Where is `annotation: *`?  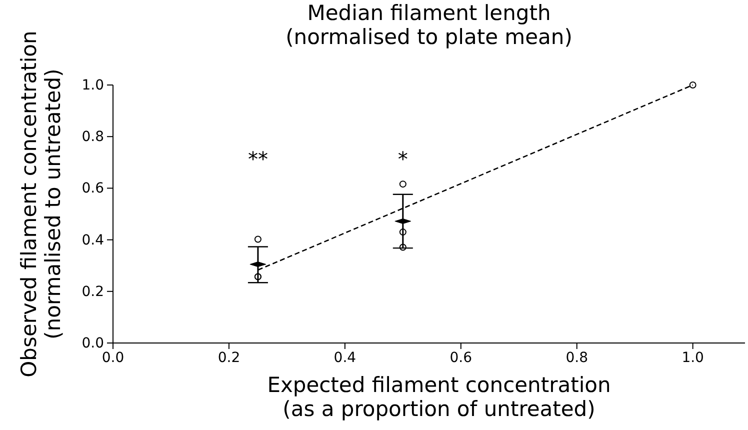
annotation: * is located at coordinates (403, 159).